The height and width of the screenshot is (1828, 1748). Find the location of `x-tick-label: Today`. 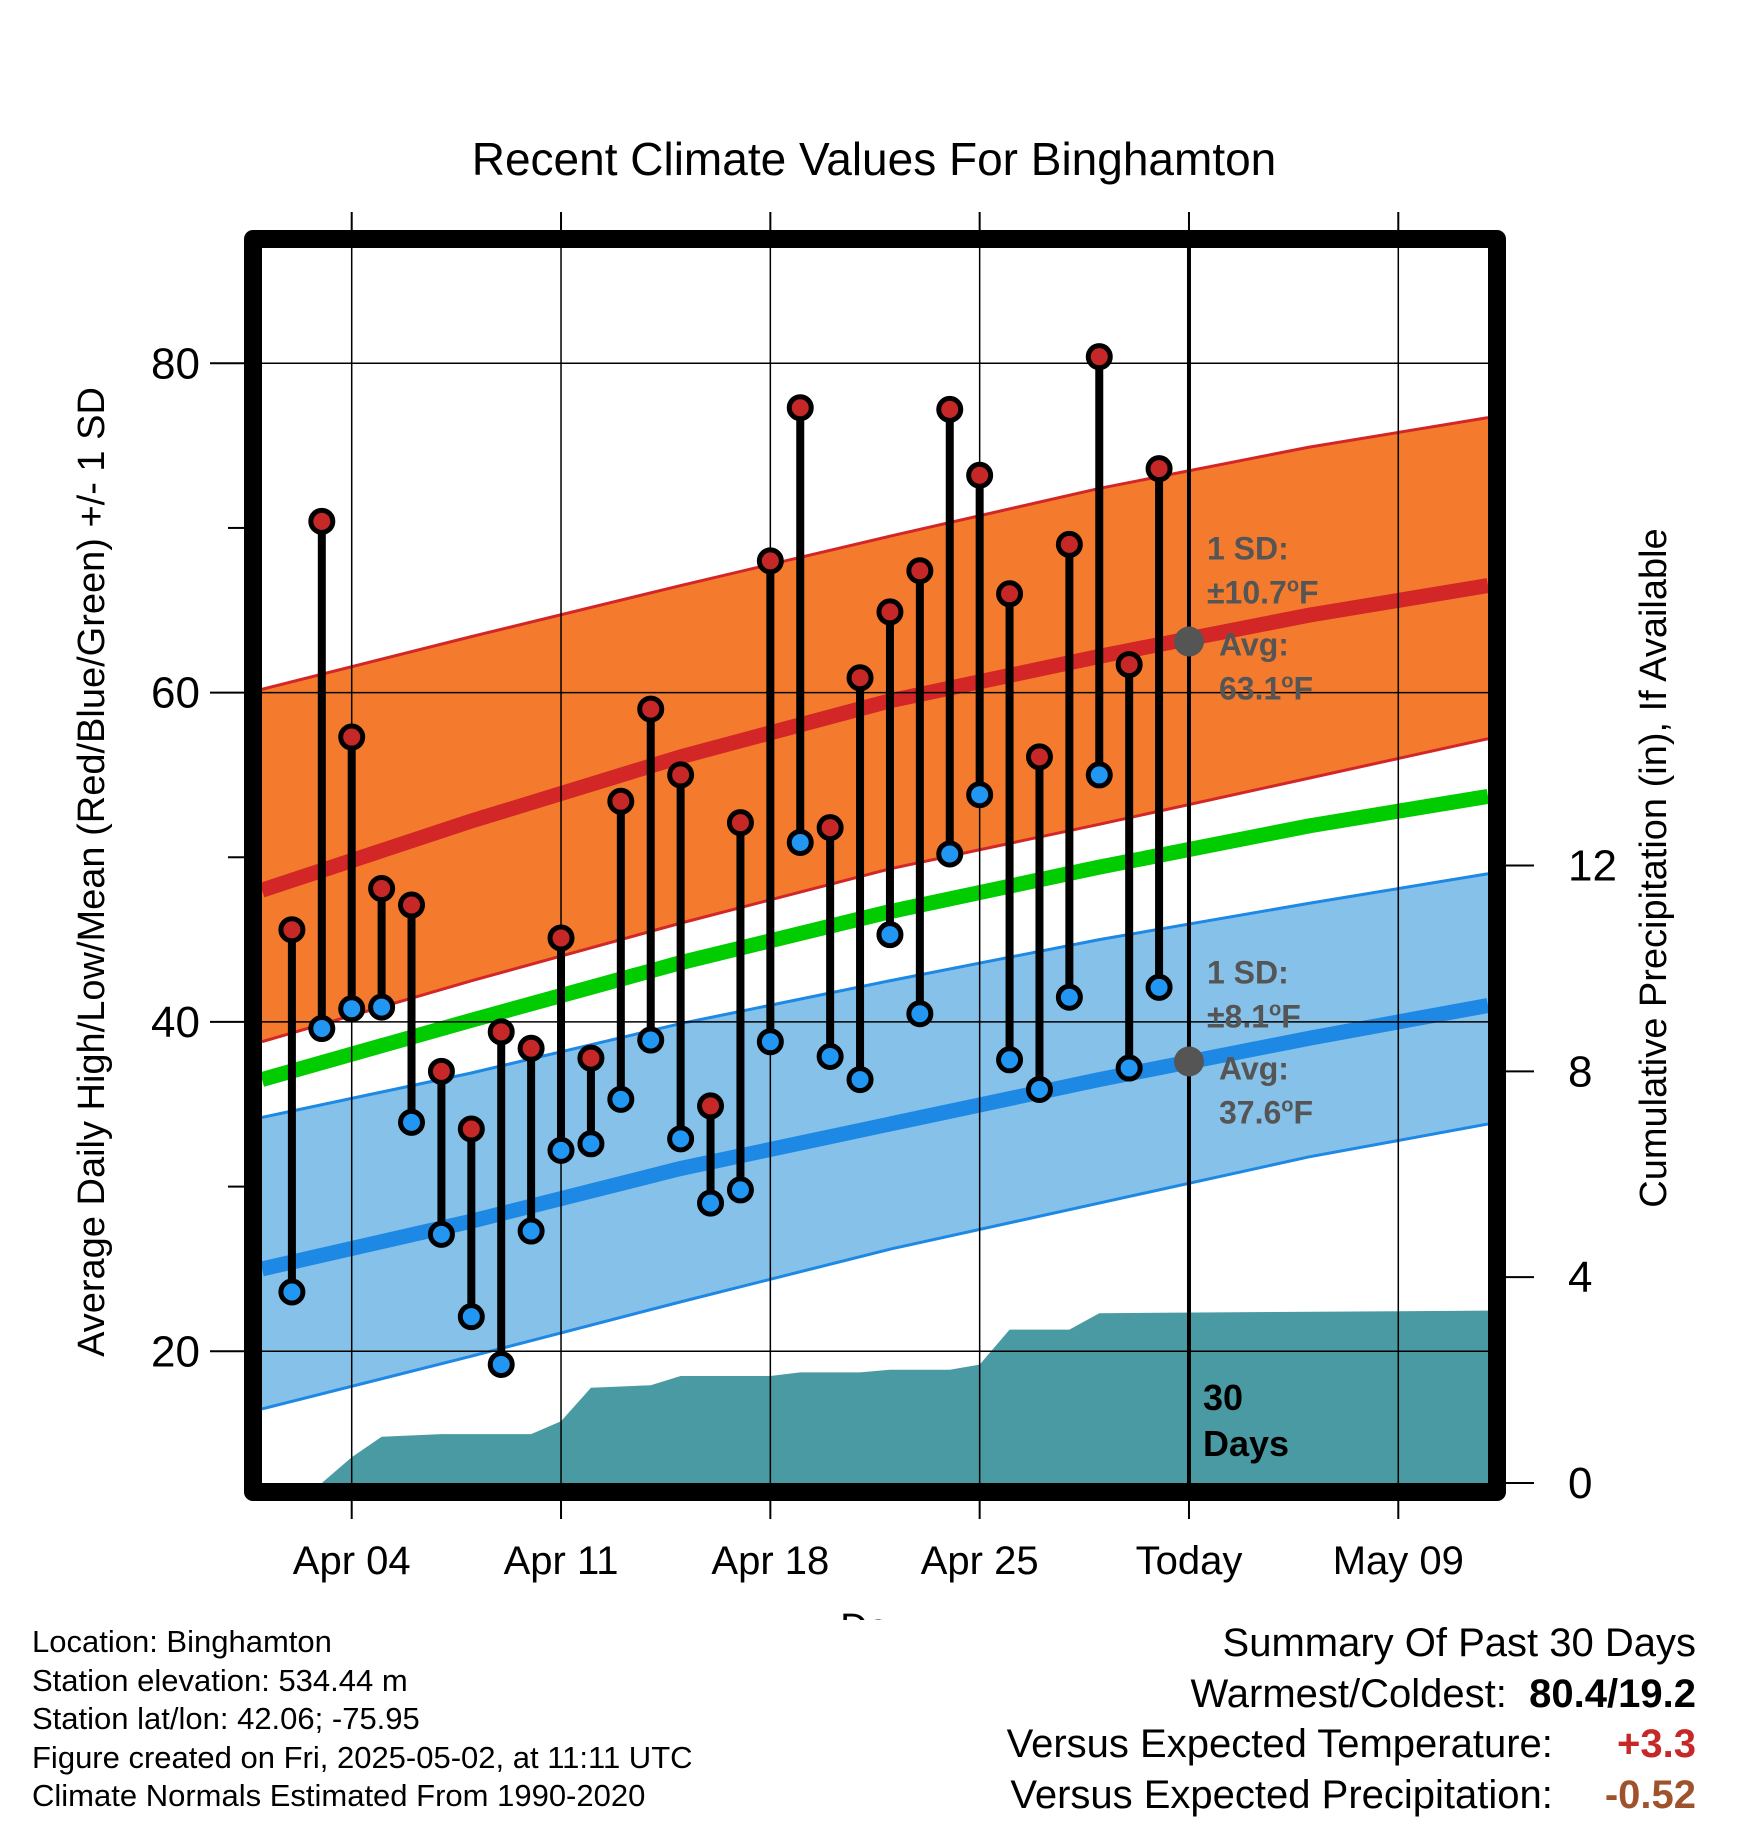

x-tick-label: Today is located at coordinates (1189, 1561).